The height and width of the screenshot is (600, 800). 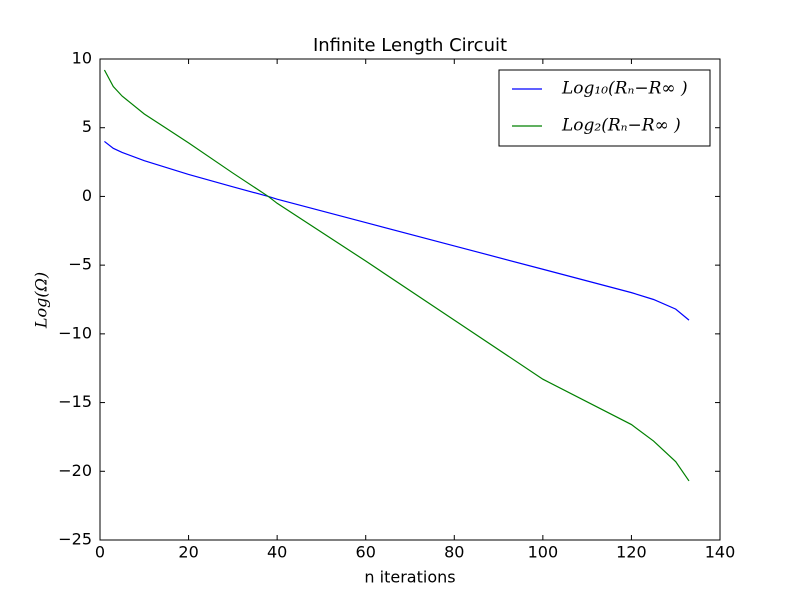 I want to click on x-tick-label: 0, so click(x=100, y=552).